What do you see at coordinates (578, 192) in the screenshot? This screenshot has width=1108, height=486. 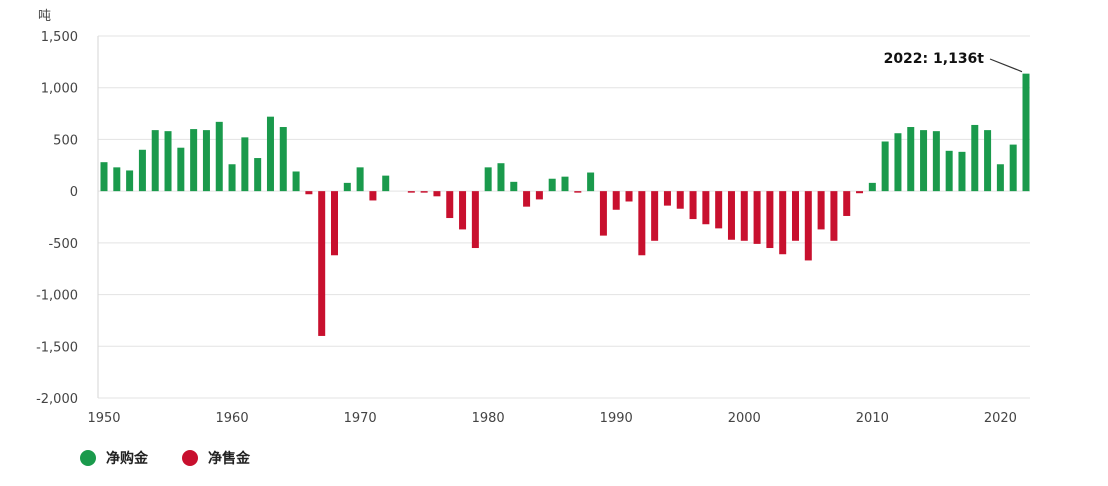 I see `bar-1987` at bounding box center [578, 192].